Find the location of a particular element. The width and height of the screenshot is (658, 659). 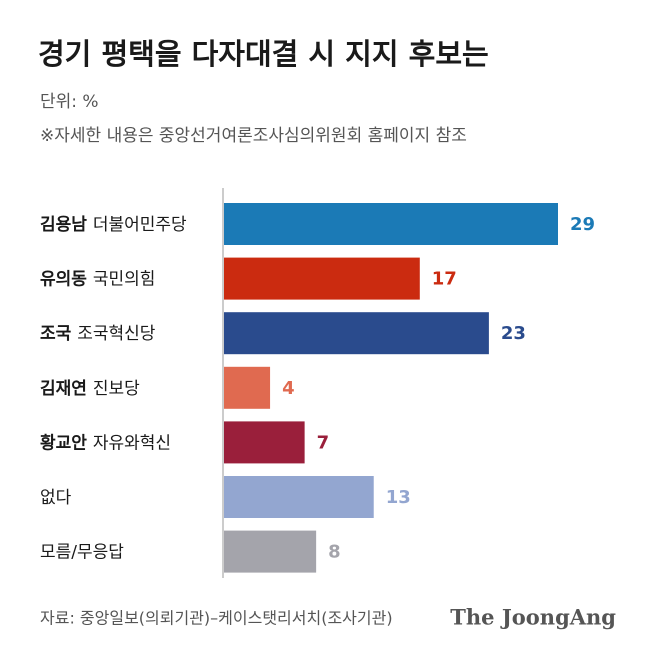

category-label: 없다 is located at coordinates (56, 498).